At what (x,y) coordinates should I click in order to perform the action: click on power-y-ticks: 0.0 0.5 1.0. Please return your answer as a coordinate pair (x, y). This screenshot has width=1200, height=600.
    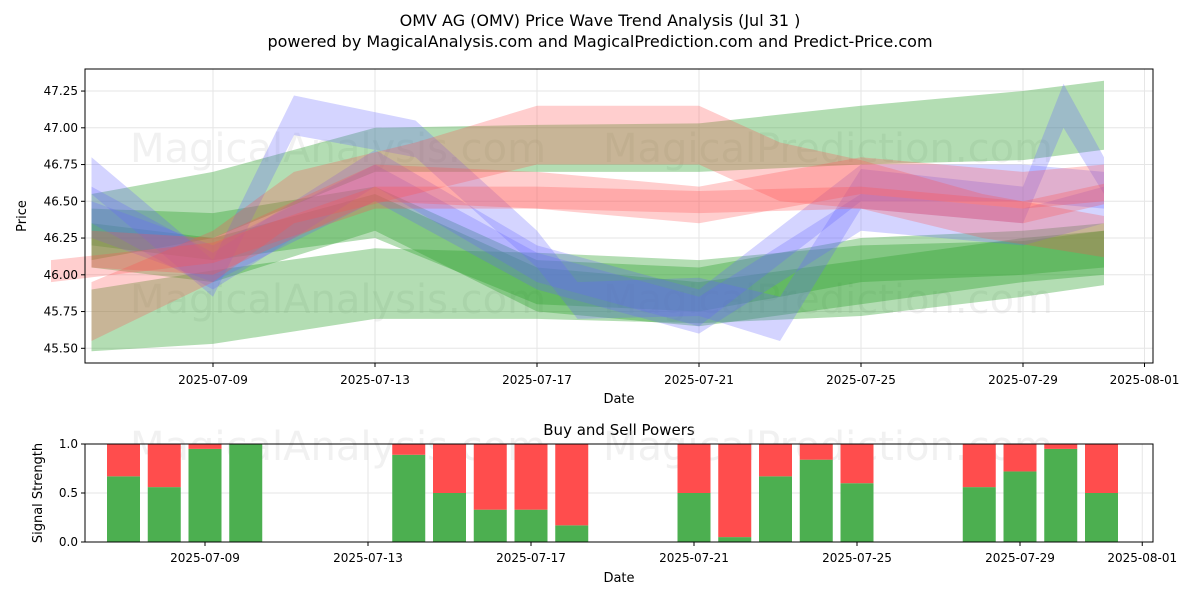
    Looking at the image, I should click on (72, 493).